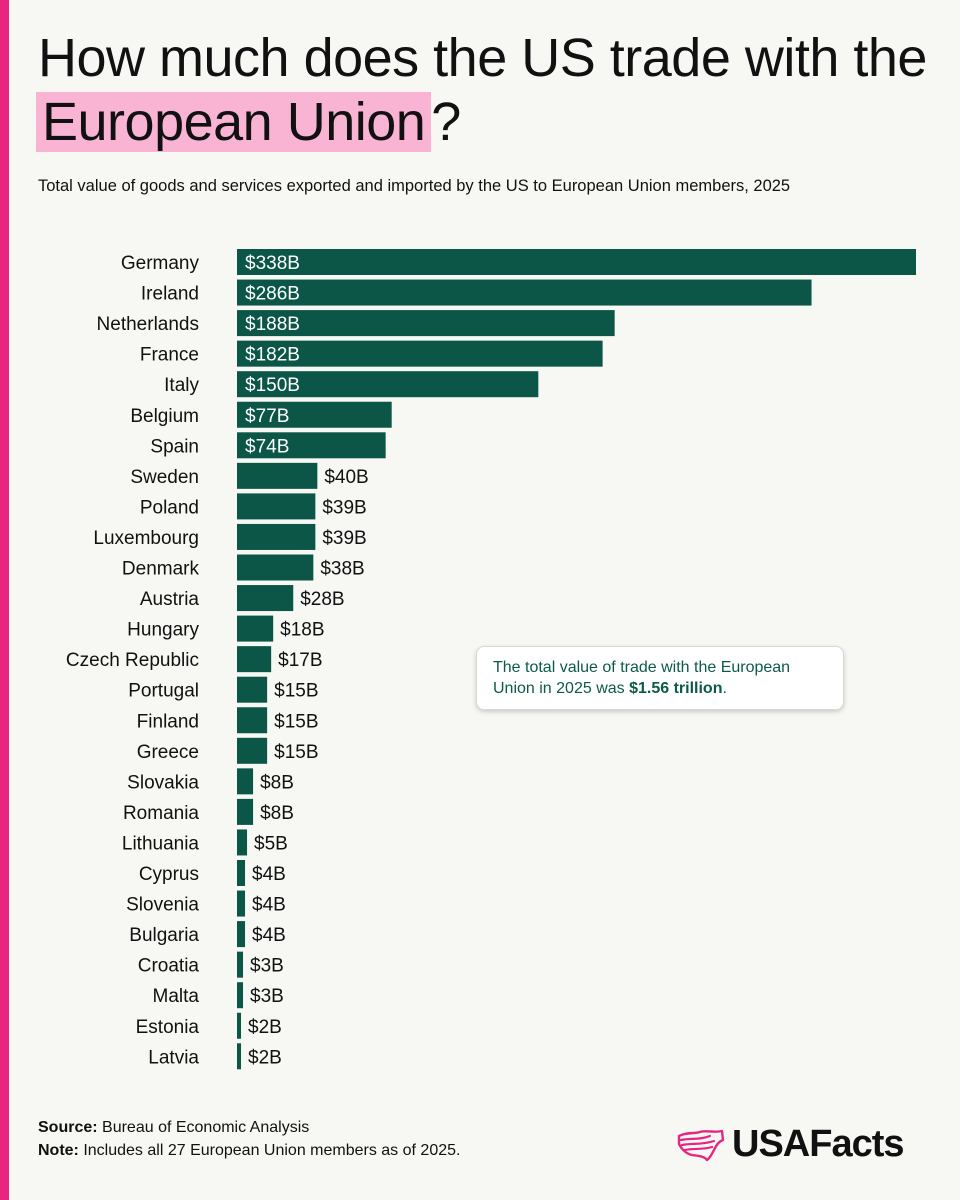 The image size is (960, 1200). What do you see at coordinates (346, 477) in the screenshot?
I see `value-label: $40B` at bounding box center [346, 477].